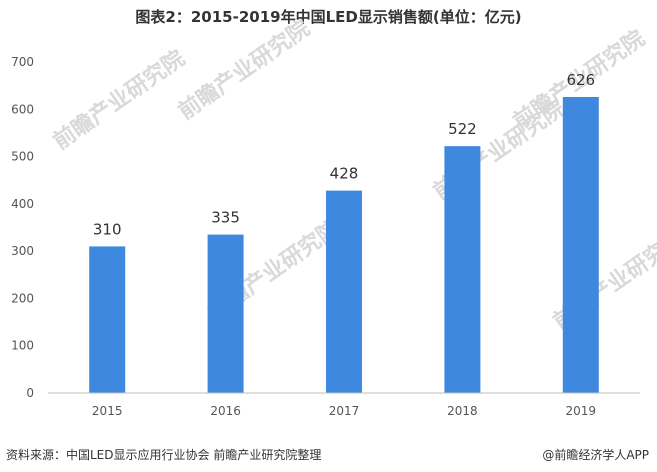  Describe the element at coordinates (22, 298) in the screenshot. I see `y-tick-label: 200` at that location.